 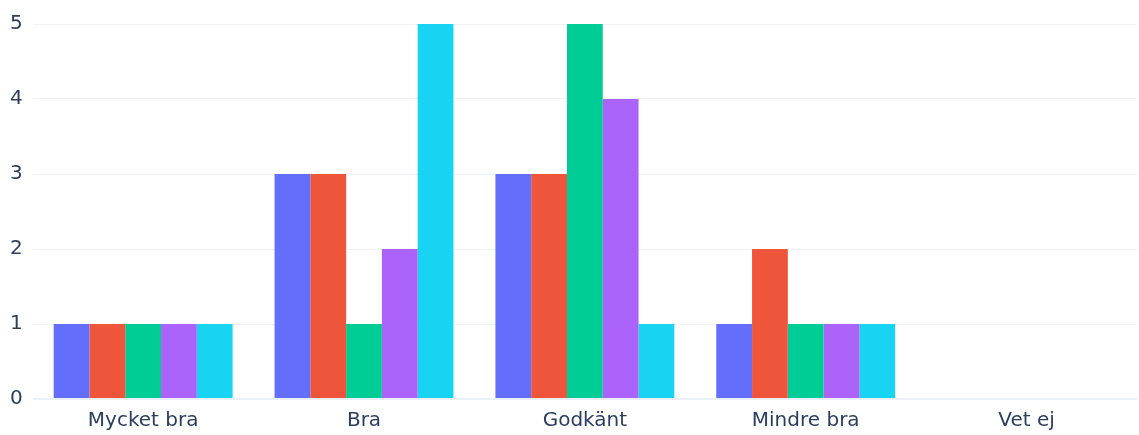 What do you see at coordinates (16, 97) in the screenshot?
I see `y-tick-label: 4` at bounding box center [16, 97].